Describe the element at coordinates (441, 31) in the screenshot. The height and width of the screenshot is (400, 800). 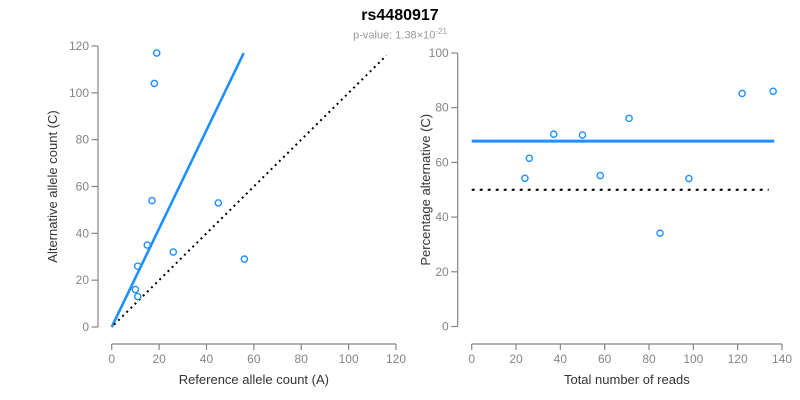
I see `pvalue-exponent: -21` at that location.